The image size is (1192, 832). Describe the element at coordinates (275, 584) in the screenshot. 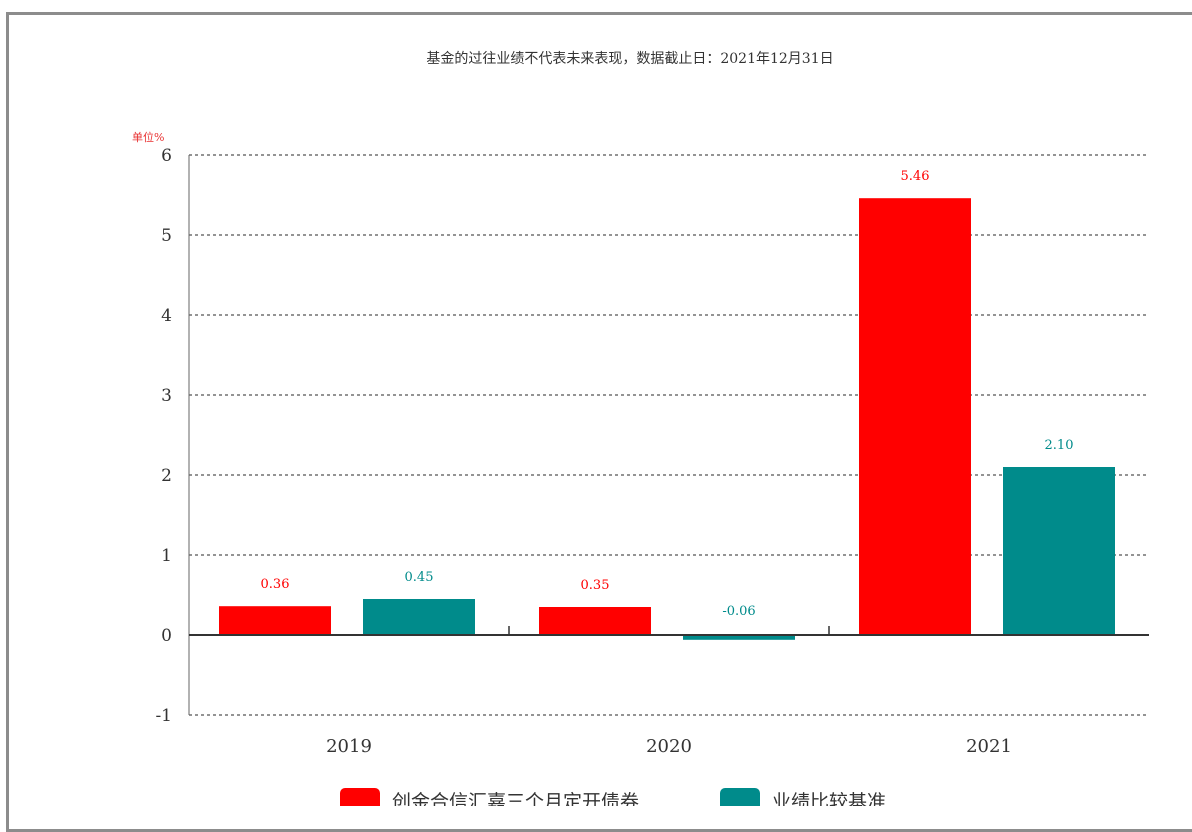

I see `data-label: 0.36` at that location.